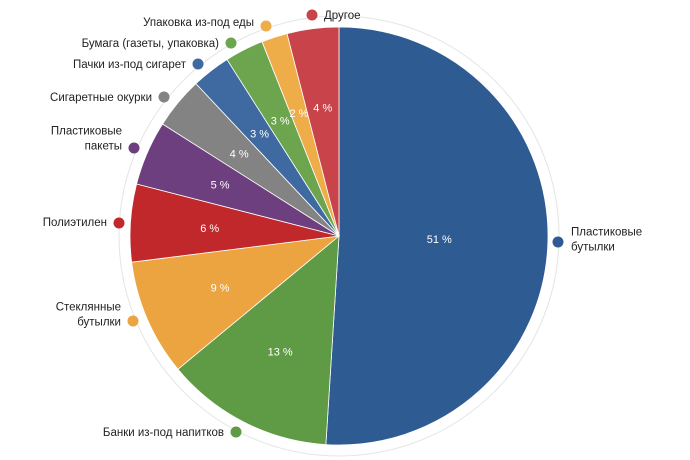 The height and width of the screenshot is (460, 690). Describe the element at coordinates (151, 44) in the screenshot. I see `legend-label: Бумага (газеты, упаковка)` at that location.